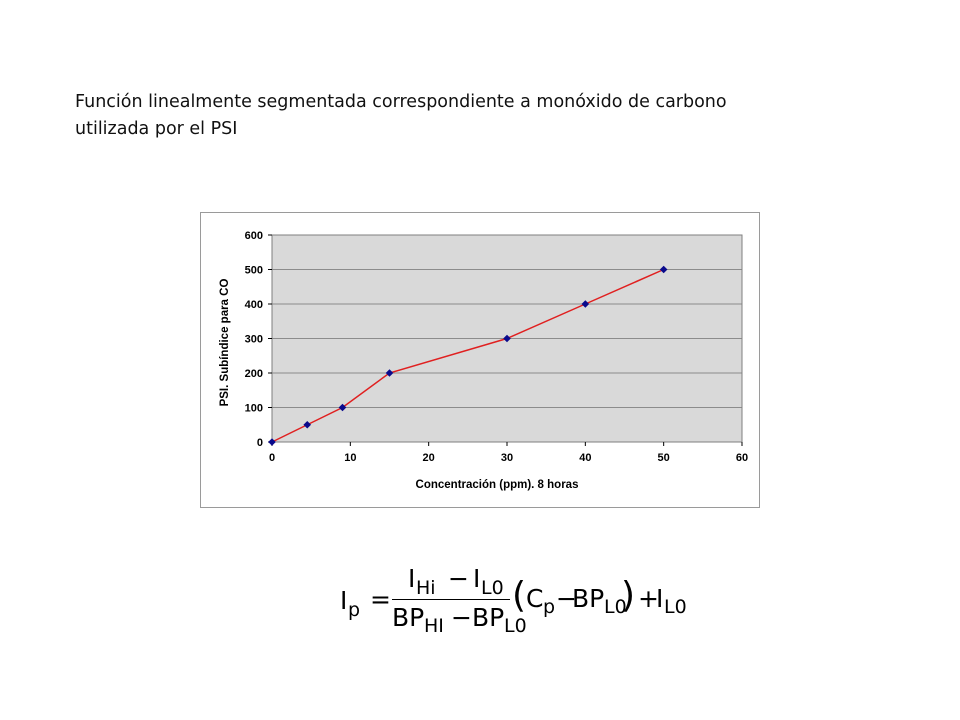  What do you see at coordinates (628, 595) in the screenshot?
I see `formula-paren-close: )` at bounding box center [628, 595].